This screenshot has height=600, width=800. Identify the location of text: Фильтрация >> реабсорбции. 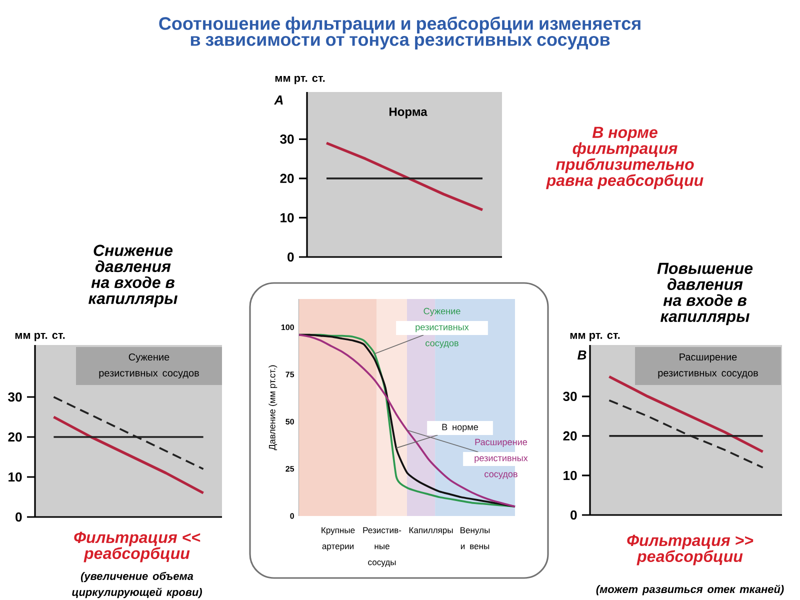
(690, 550).